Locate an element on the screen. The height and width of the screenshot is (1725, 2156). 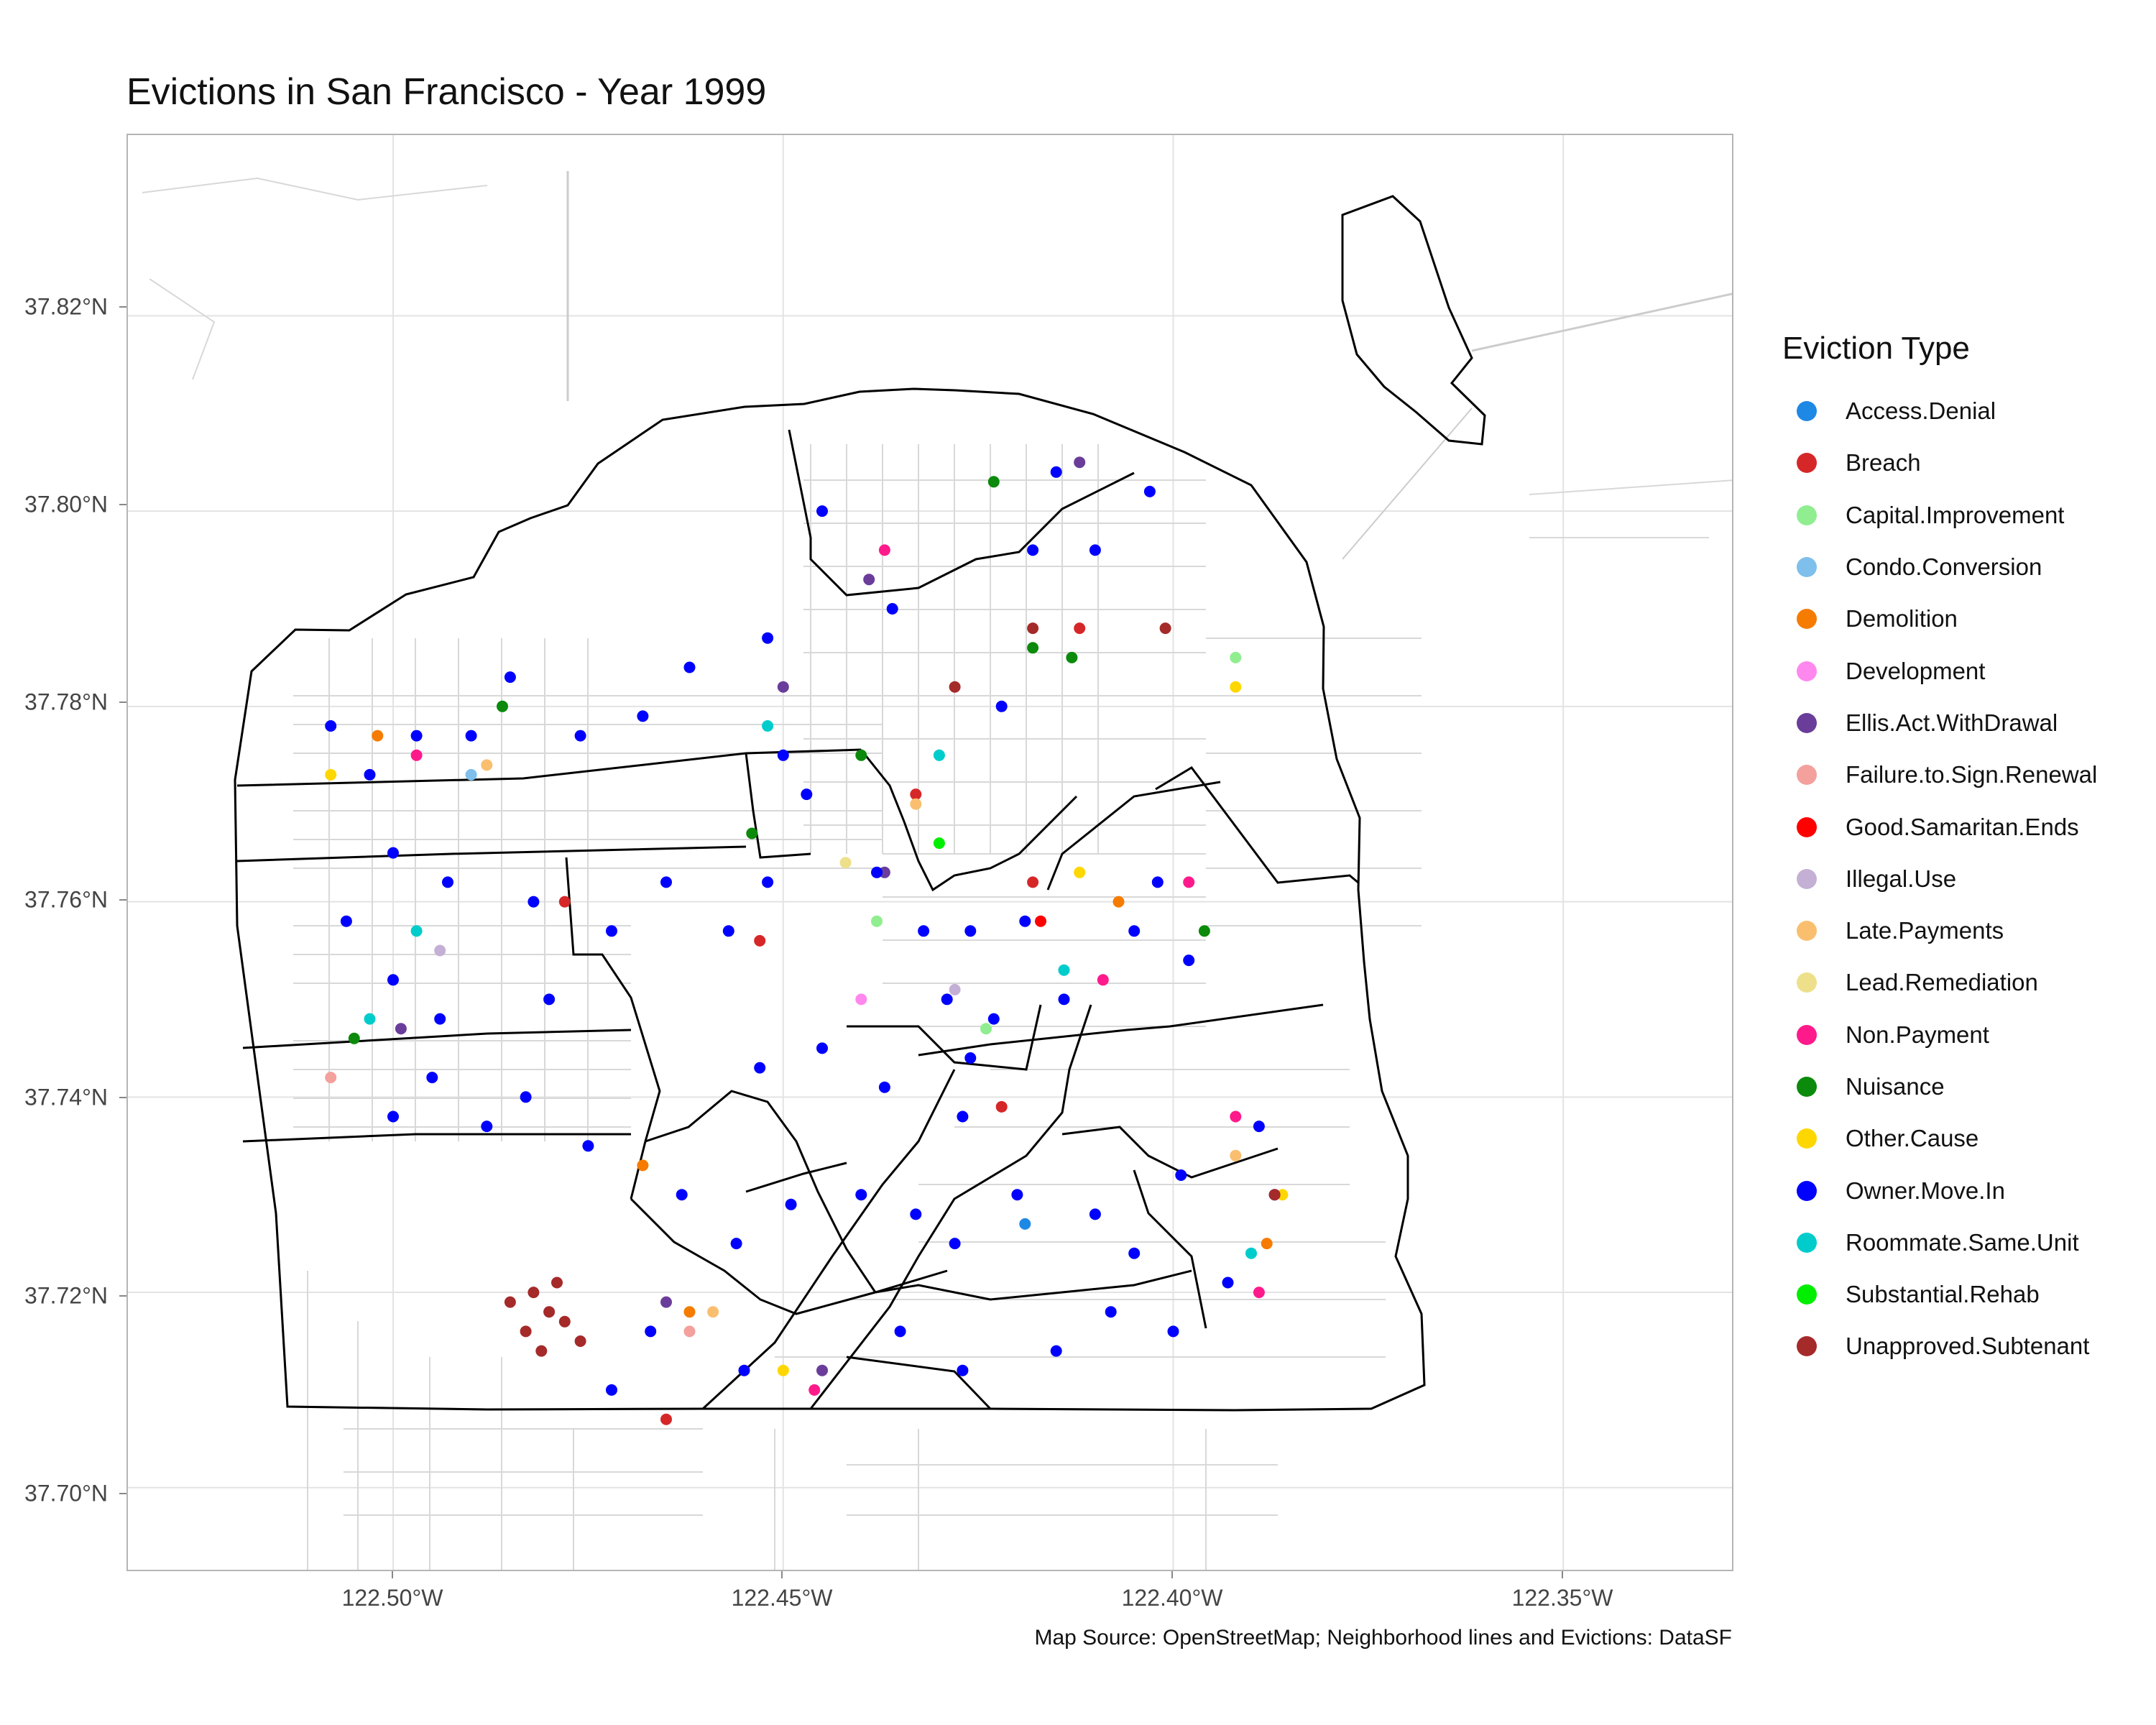
legend-label: Illegal.Use is located at coordinates (1901, 878).